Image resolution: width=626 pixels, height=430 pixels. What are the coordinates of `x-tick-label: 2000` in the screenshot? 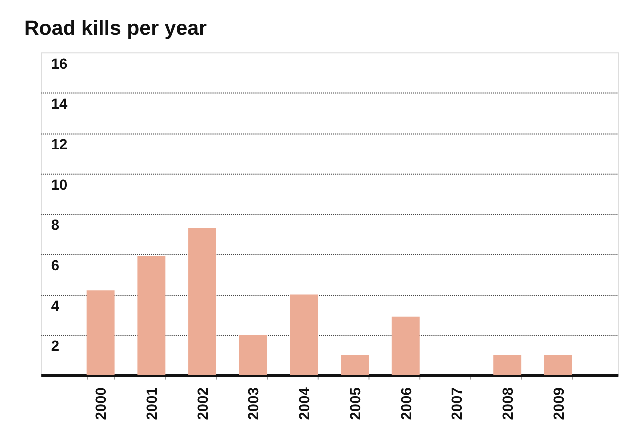 It's located at (102, 404).